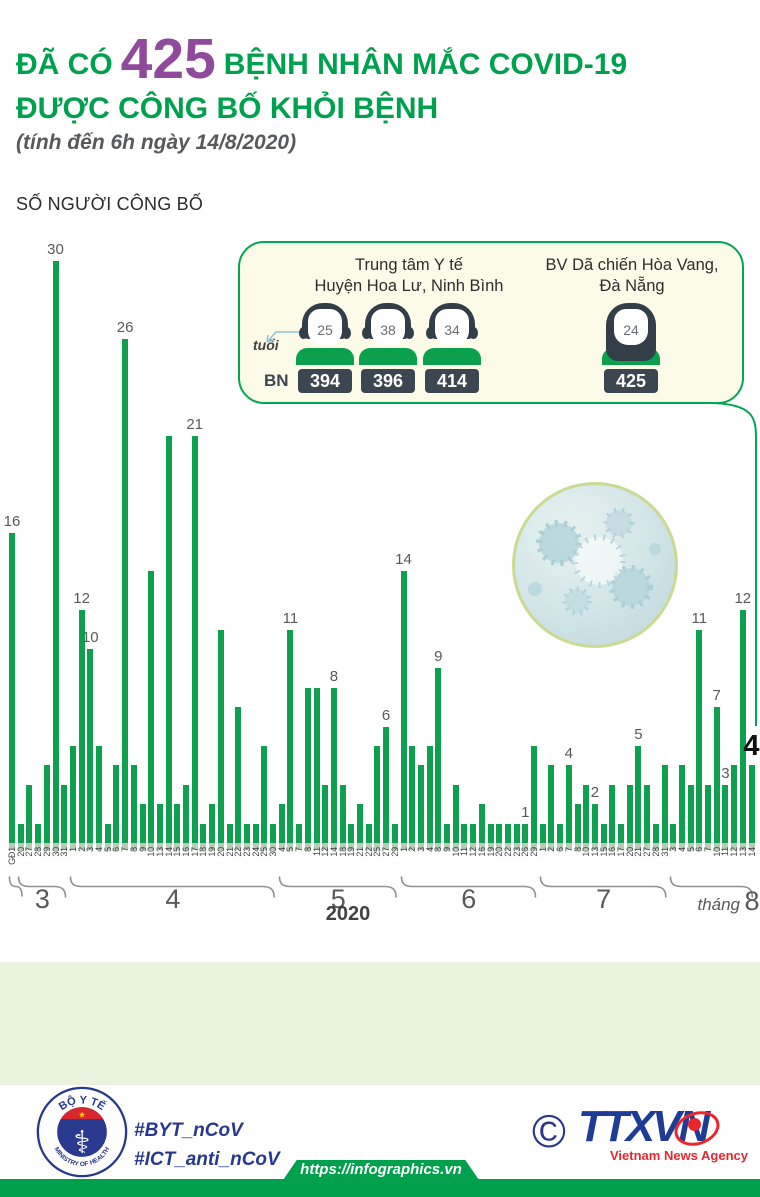  Describe the element at coordinates (381, 1170) in the screenshot. I see `infographics-url-tab: https://infographics.vn` at that location.